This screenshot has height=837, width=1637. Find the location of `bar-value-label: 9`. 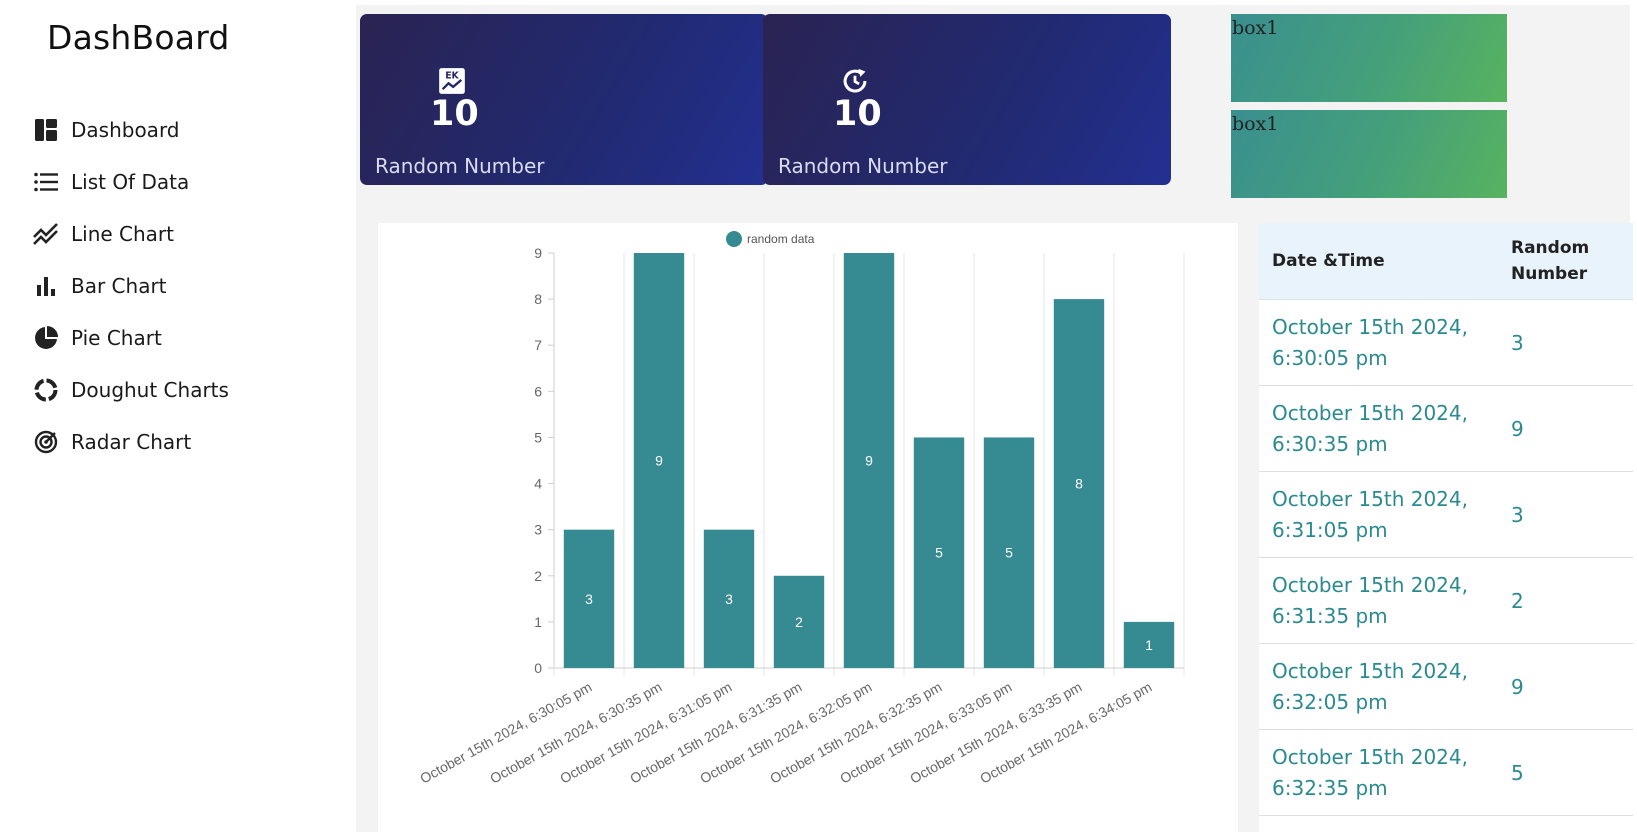

bar-value-label: 9 is located at coordinates (659, 461).